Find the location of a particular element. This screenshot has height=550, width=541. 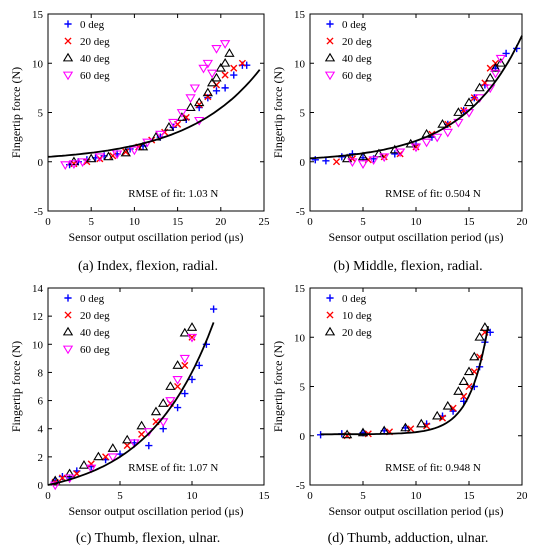

x-tick-label: 5 is located at coordinates (91, 222).